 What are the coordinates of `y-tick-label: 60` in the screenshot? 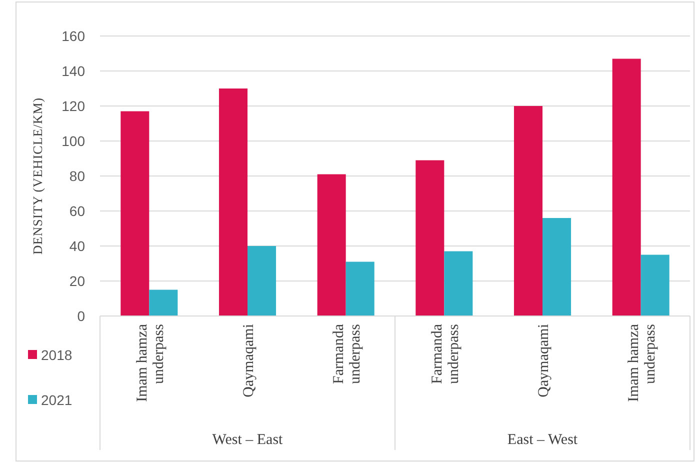 It's located at (77, 210).